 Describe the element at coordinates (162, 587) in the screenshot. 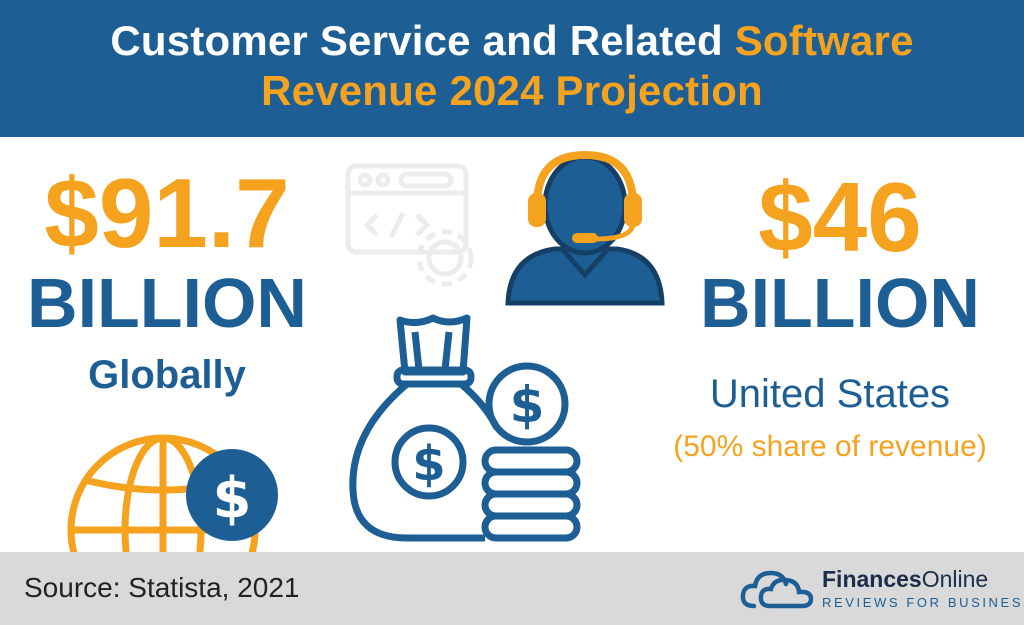

I see `source-text: Source: Statista, 2021` at that location.